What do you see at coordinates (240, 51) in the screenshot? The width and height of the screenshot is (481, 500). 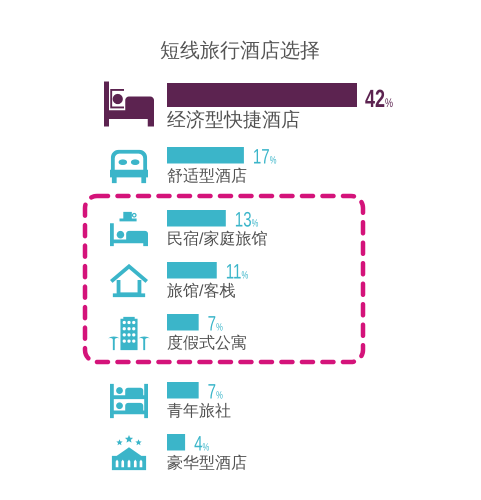 I see `title: 短线旅行酒店选择` at bounding box center [240, 51].